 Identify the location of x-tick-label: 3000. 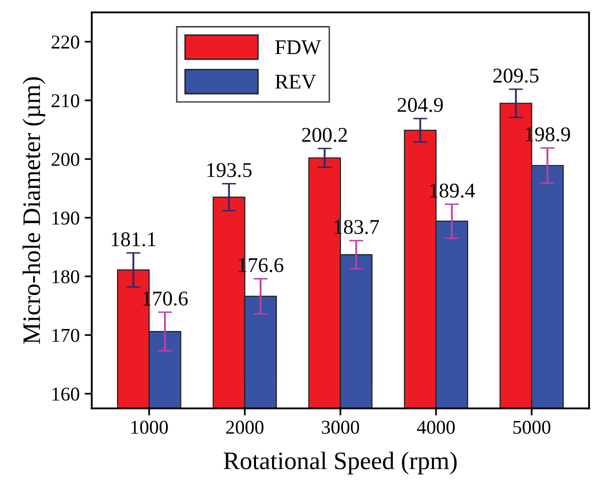
(341, 427).